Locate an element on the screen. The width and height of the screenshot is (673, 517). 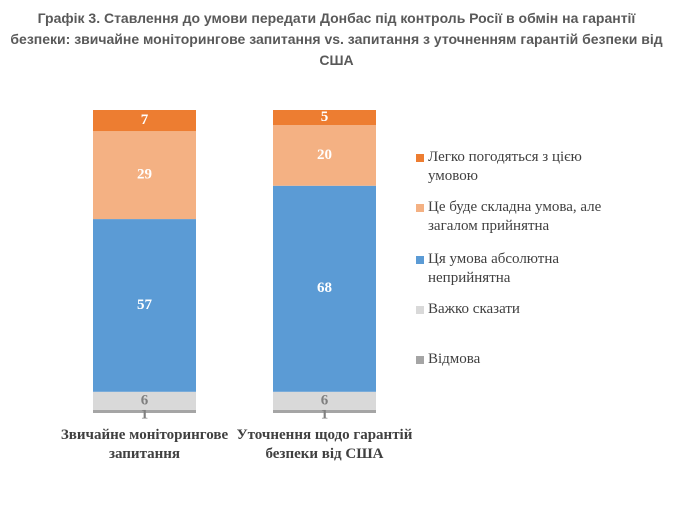
legend-label: Ця умова абсолютна неприйнятна is located at coordinates (494, 268).